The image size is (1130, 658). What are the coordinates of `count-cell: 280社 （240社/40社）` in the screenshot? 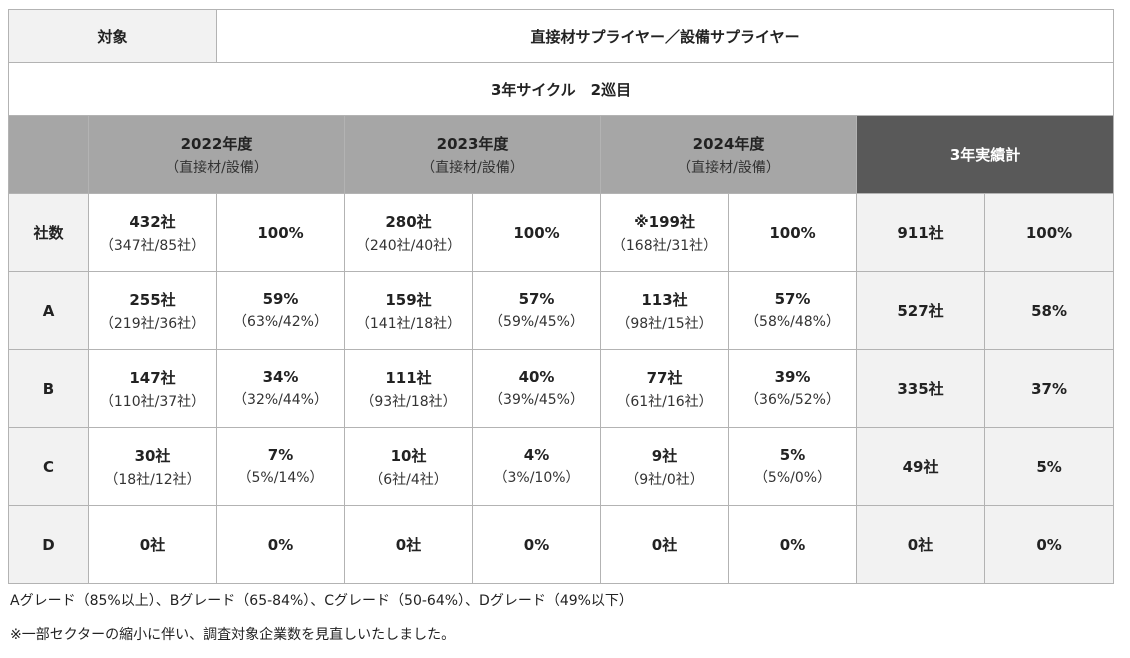 It's located at (409, 232).